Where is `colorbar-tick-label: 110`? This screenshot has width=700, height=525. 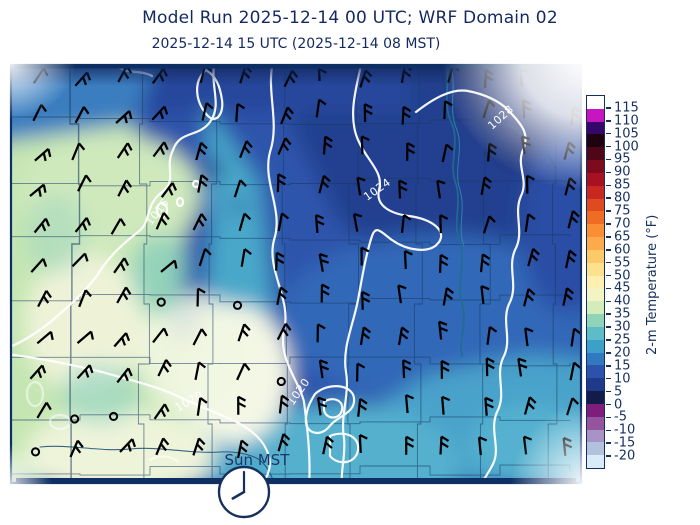
colorbar-tick-label: 110 is located at coordinates (626, 121).